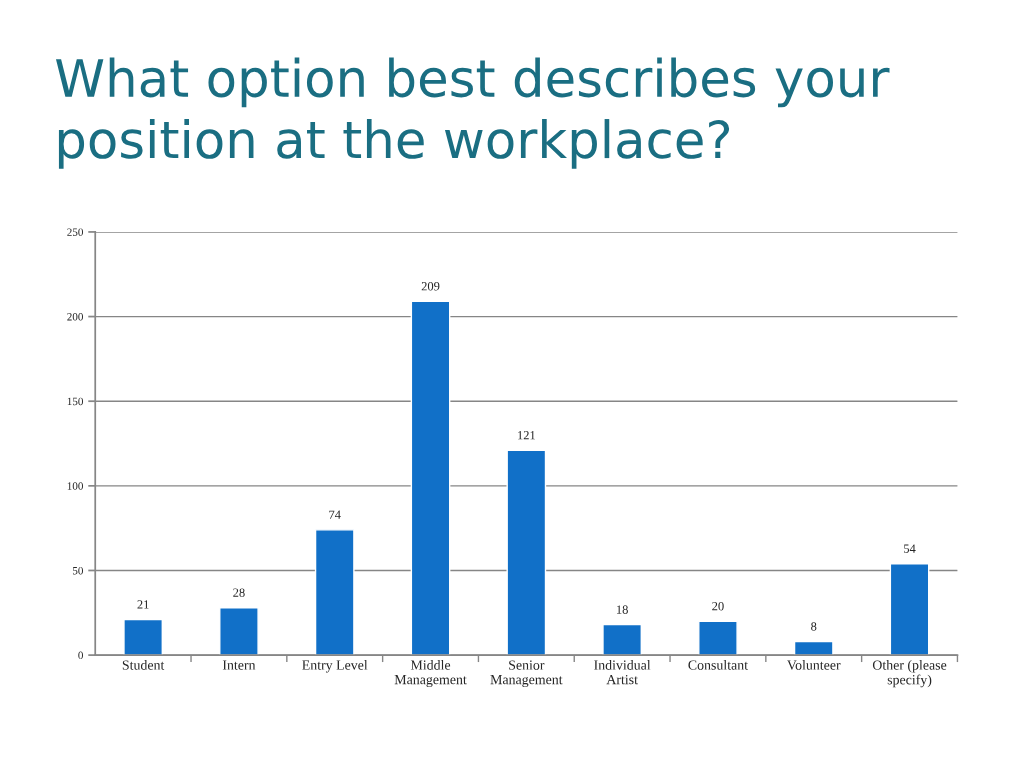 The height and width of the screenshot is (768, 1024). What do you see at coordinates (814, 664) in the screenshot?
I see `x-tick-label: Volunteer` at bounding box center [814, 664].